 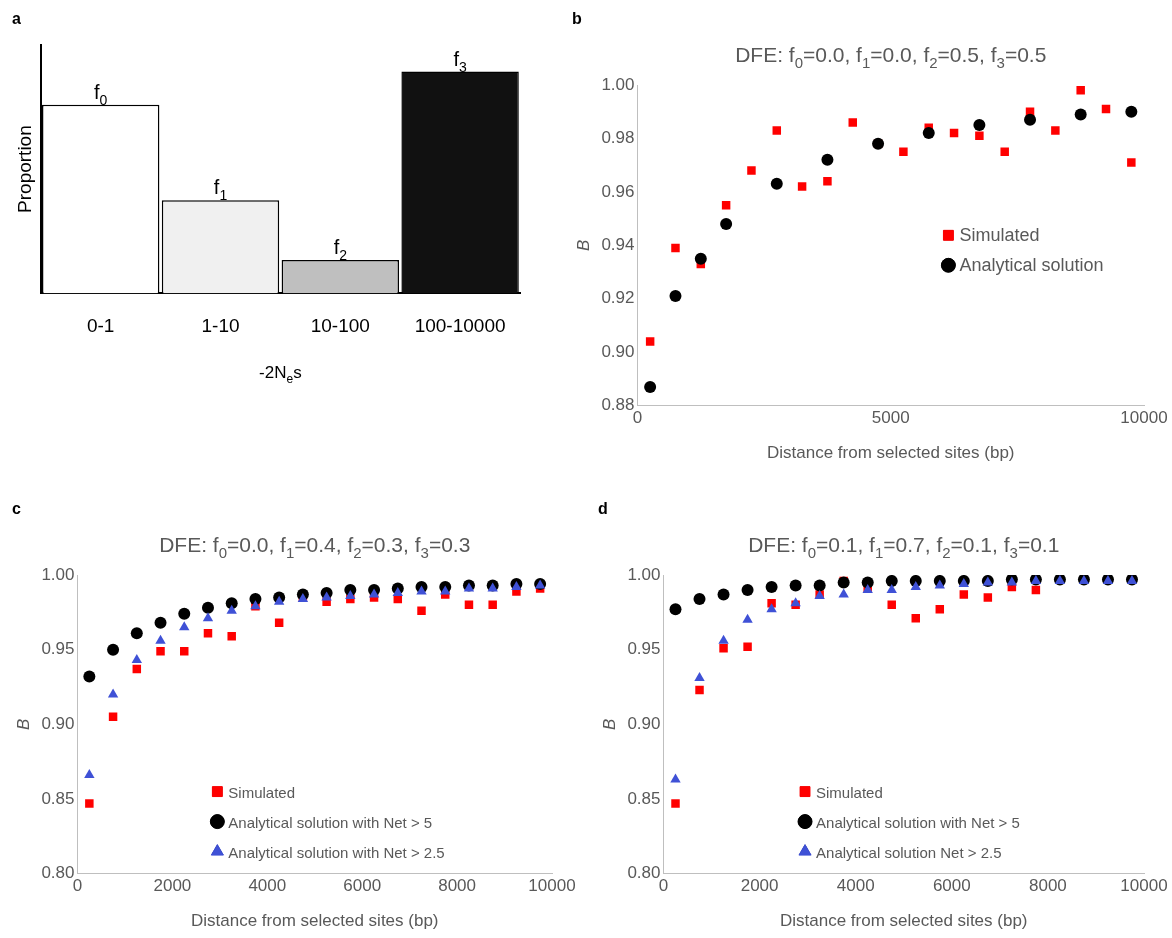 What do you see at coordinates (24, 169) in the screenshot?
I see `y-axis-title: Proportion` at bounding box center [24, 169].